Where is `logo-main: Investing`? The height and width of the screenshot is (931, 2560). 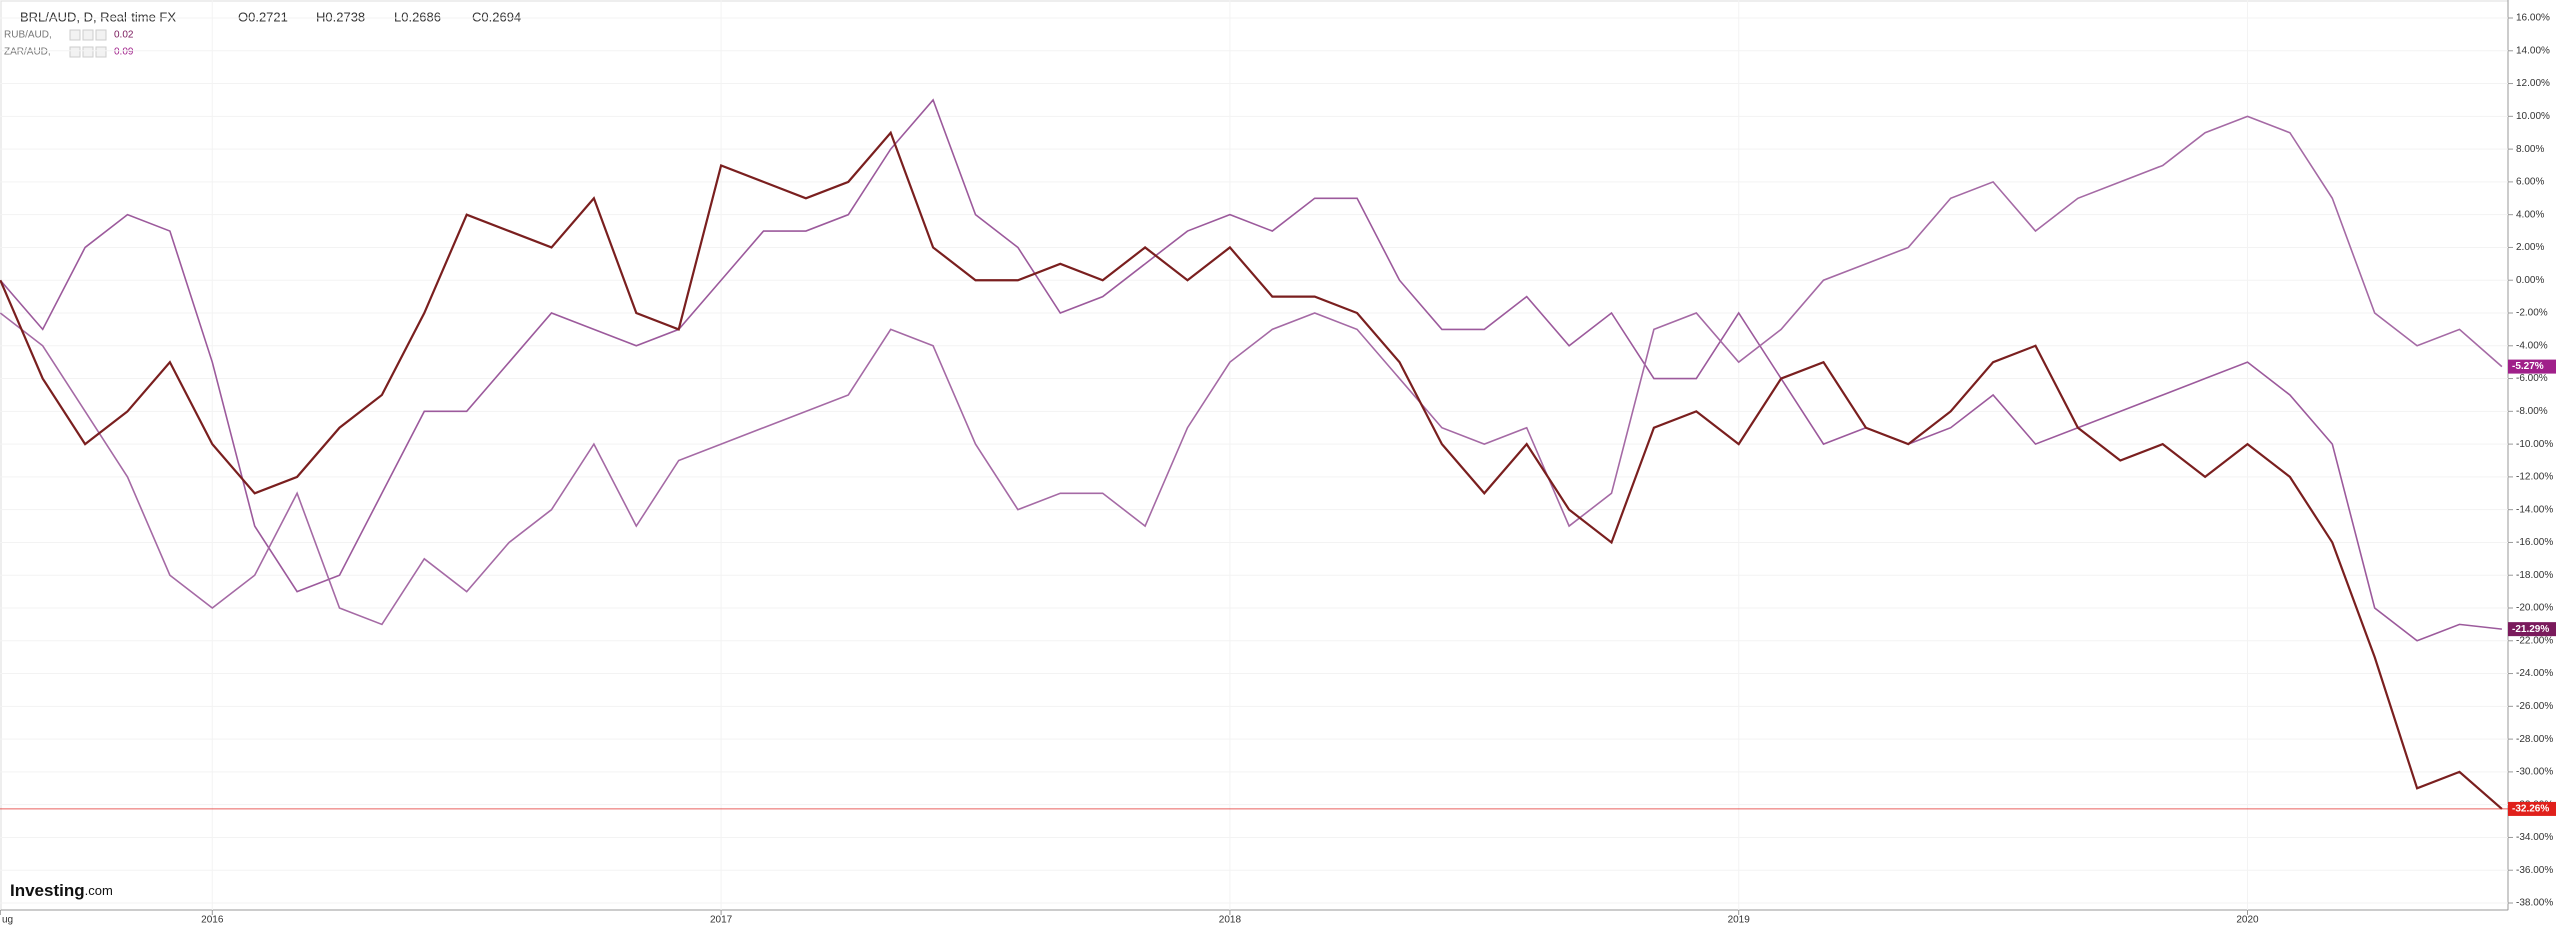 logo-main: Investing is located at coordinates (47, 890).